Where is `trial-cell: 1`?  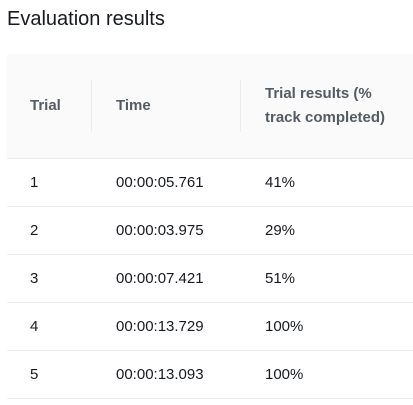 trial-cell: 1 is located at coordinates (49, 182).